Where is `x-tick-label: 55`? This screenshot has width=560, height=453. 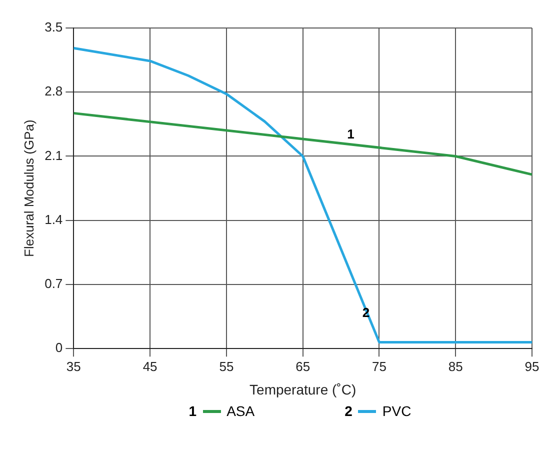 x-tick-label: 55 is located at coordinates (226, 366).